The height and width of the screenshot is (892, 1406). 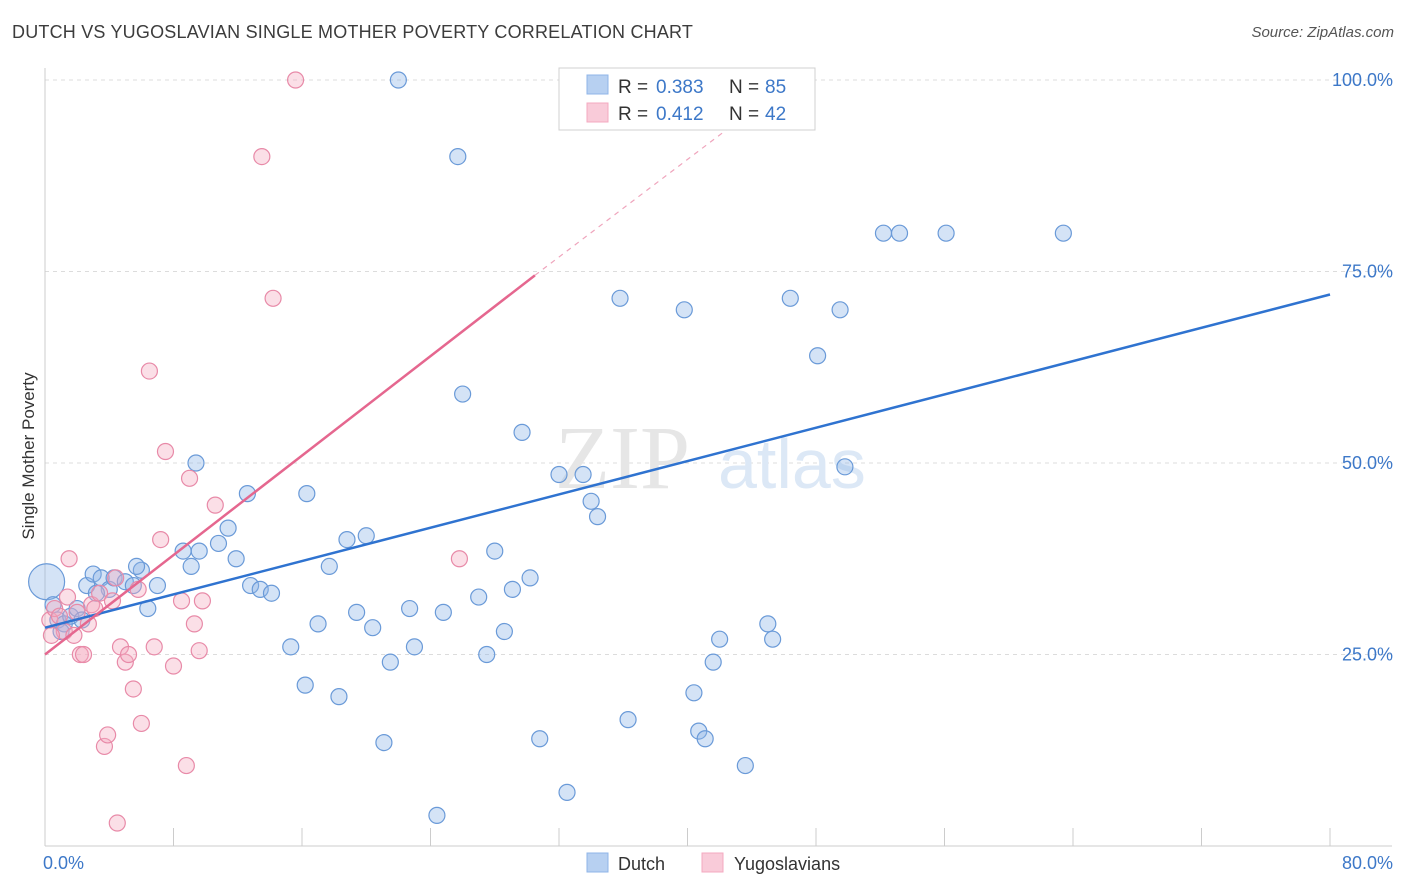 I want to click on x-tick-label-max: 80.0%, so click(x=1367, y=863).